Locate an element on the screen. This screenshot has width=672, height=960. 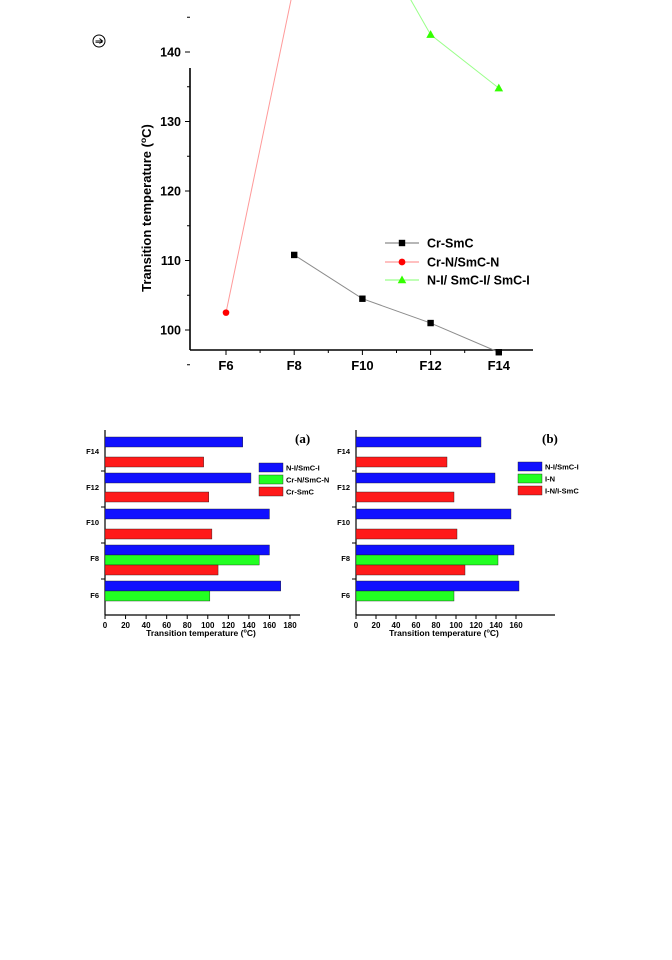
y-tick-label: 140 is located at coordinates (170, 53).